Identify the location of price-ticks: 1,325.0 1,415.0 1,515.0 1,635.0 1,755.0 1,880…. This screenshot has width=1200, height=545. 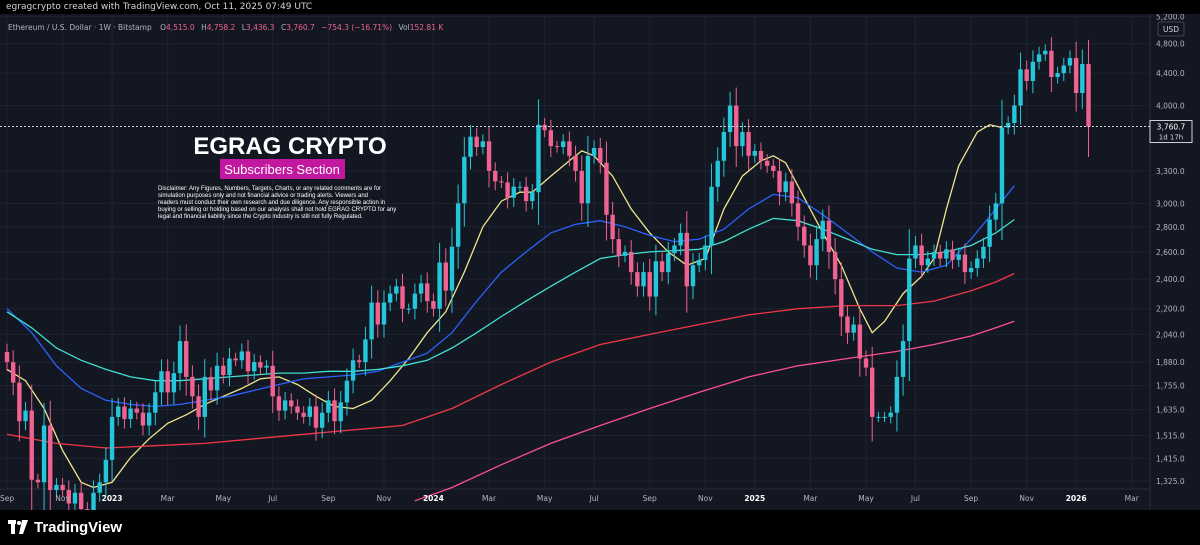
(1170, 250).